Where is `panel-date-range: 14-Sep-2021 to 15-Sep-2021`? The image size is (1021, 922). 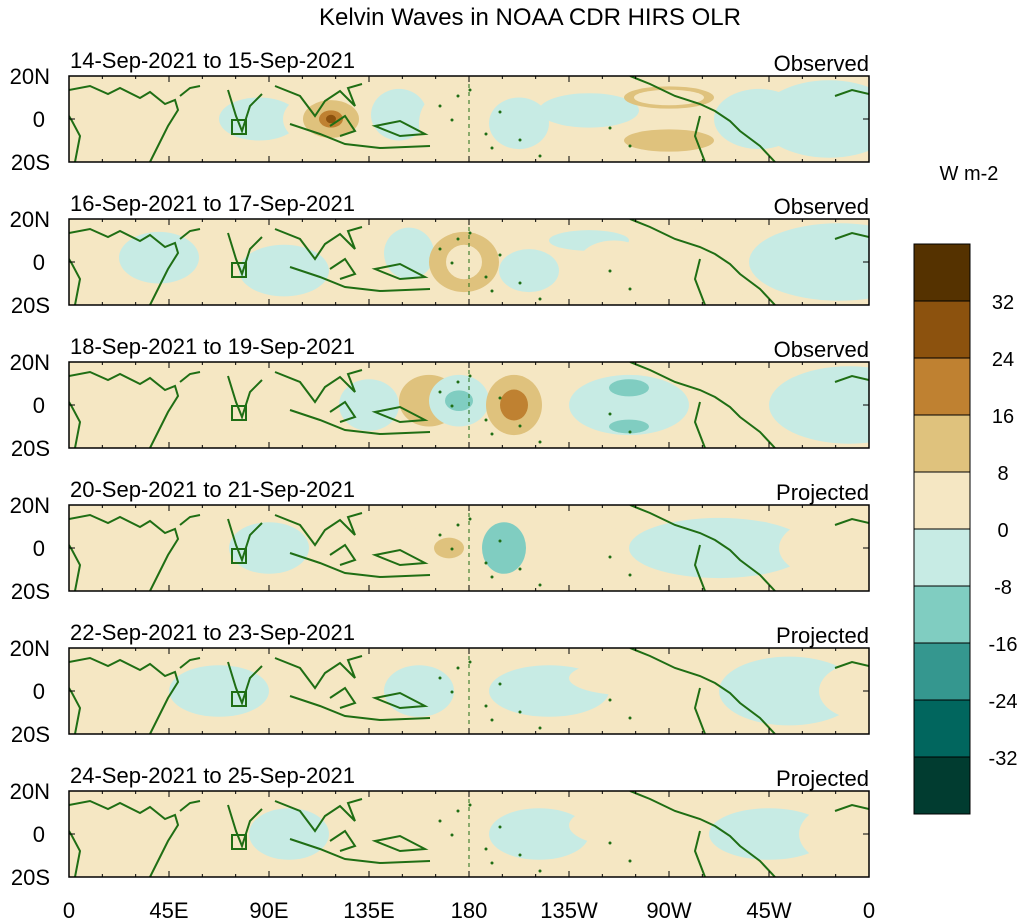
panel-date-range: 14-Sep-2021 to 15-Sep-2021 is located at coordinates (212, 60).